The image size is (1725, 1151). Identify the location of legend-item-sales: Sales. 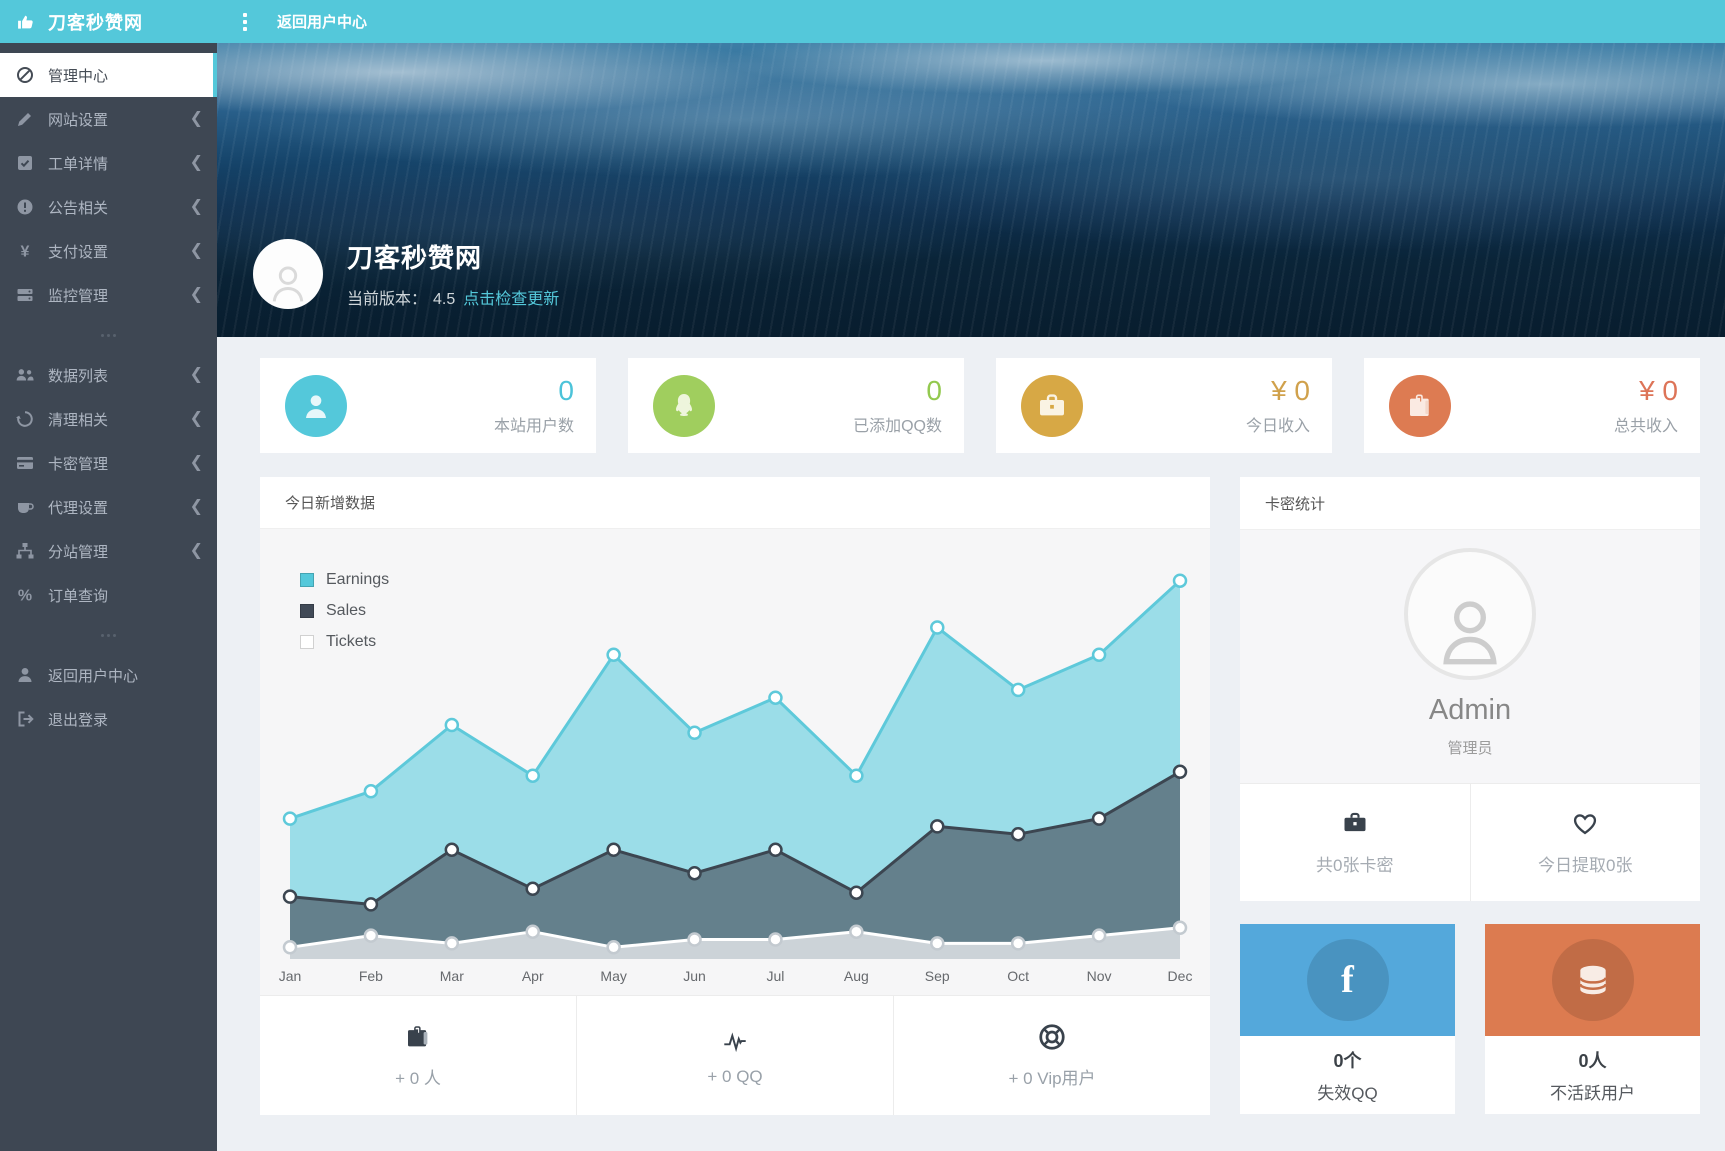
(344, 611).